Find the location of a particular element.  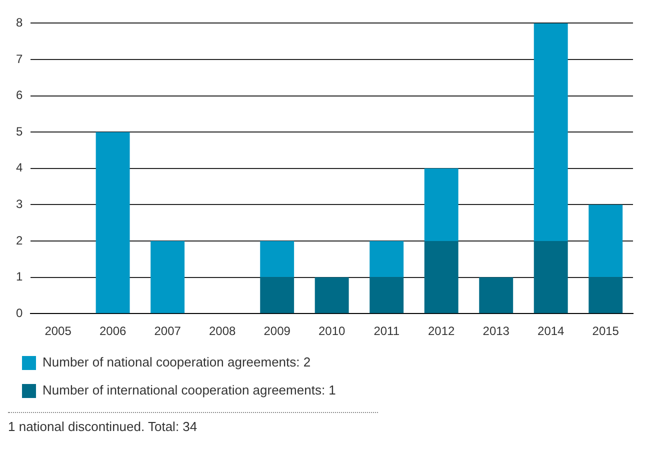

legend-label: Number of national cooperation agreements: 2 is located at coordinates (176, 362).